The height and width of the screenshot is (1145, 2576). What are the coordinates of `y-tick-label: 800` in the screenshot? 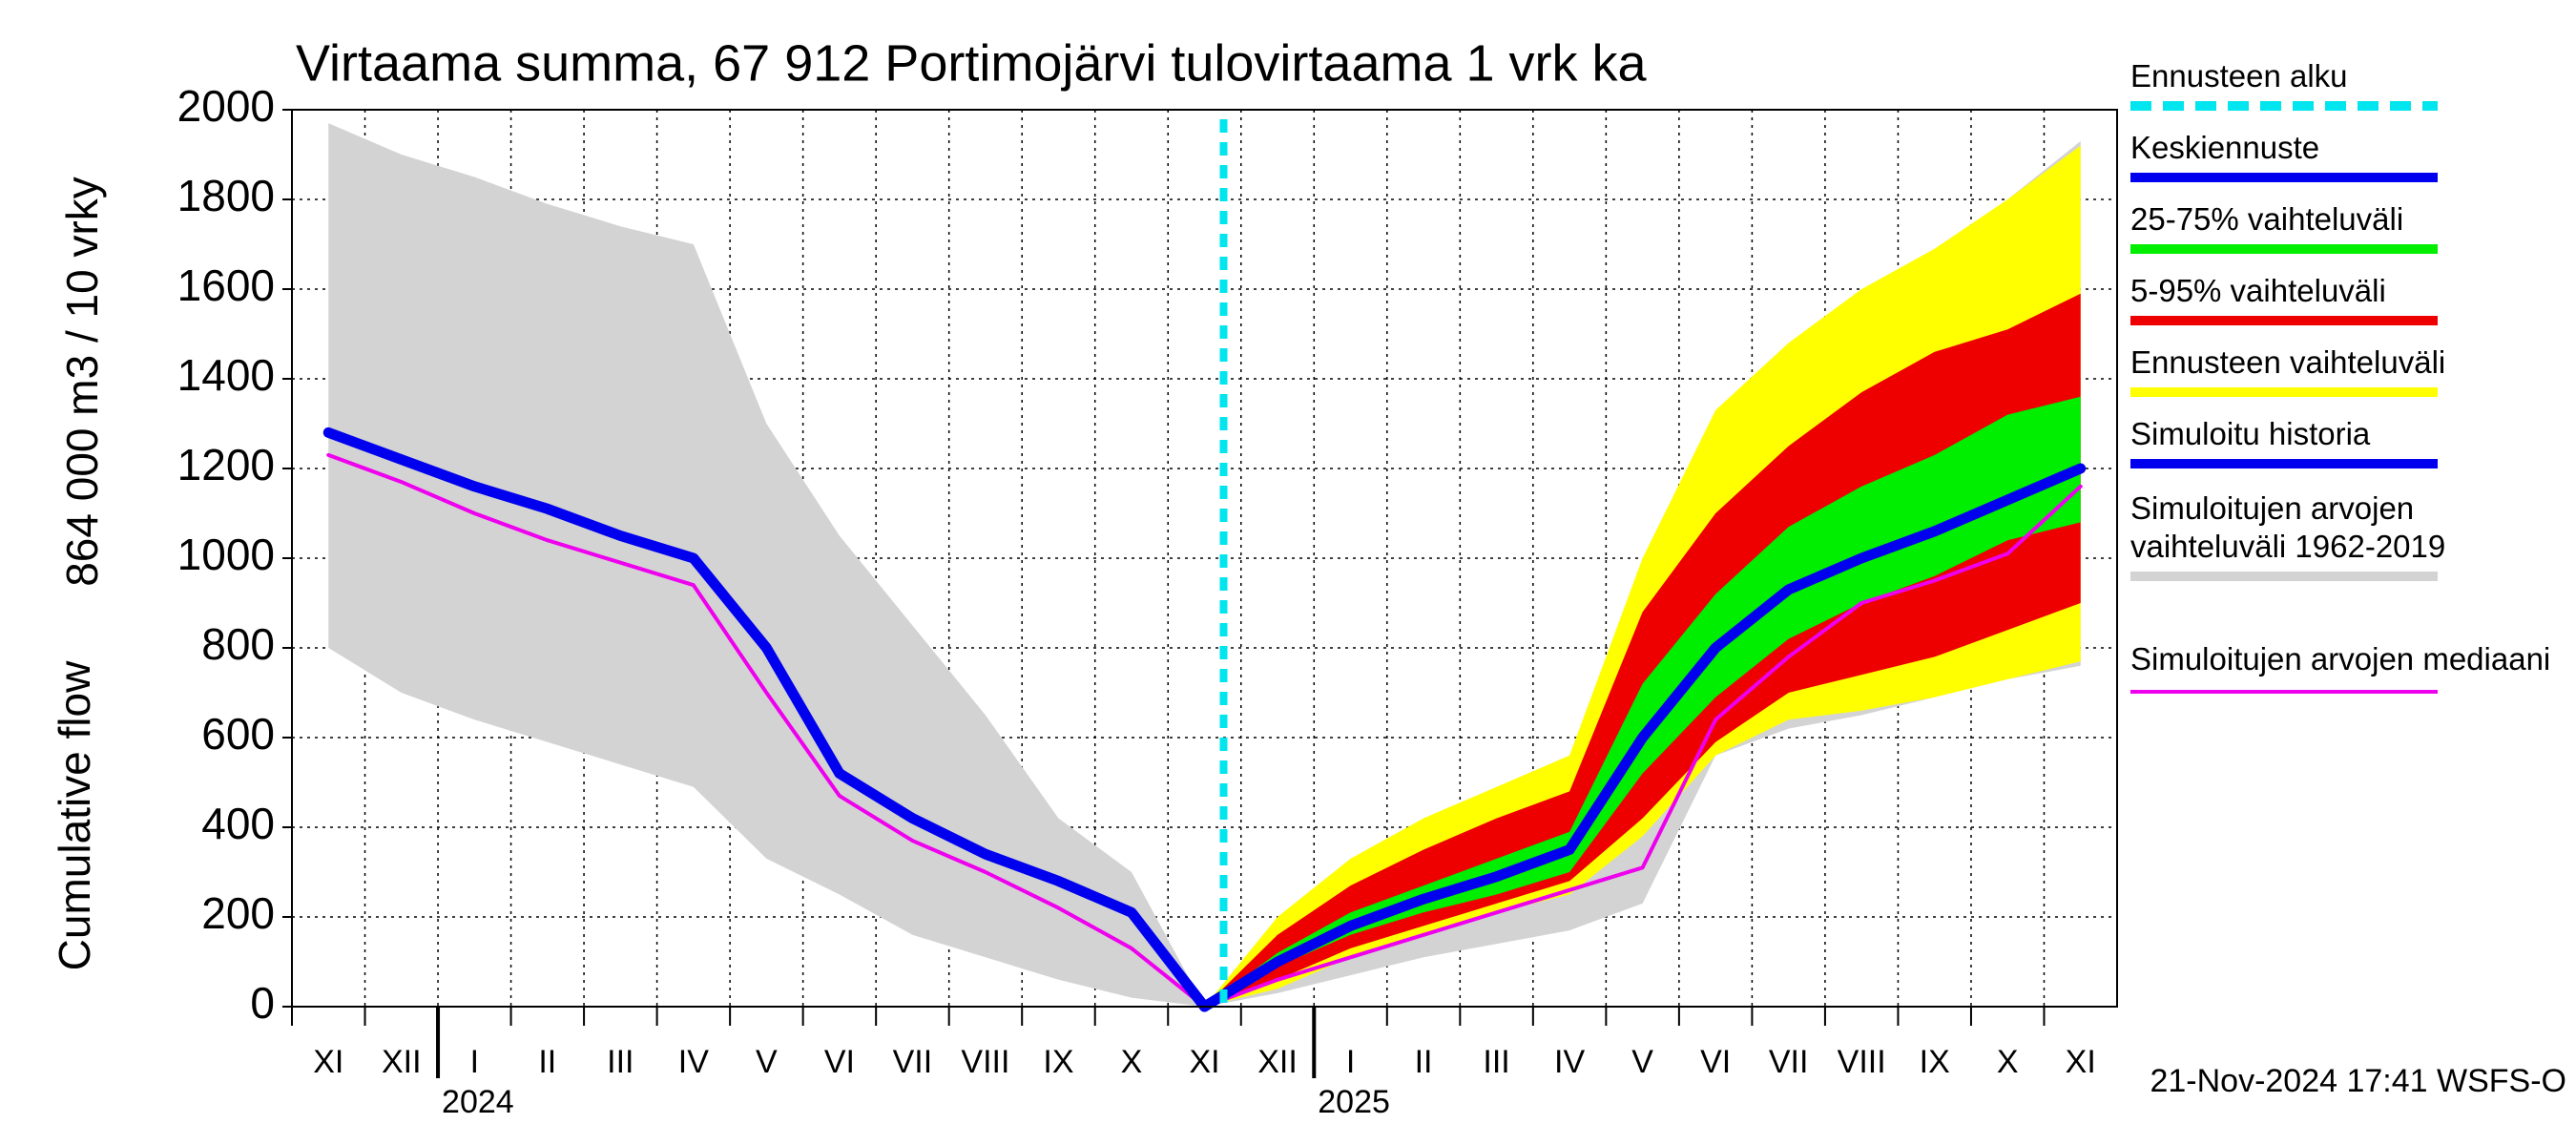 It's located at (238, 644).